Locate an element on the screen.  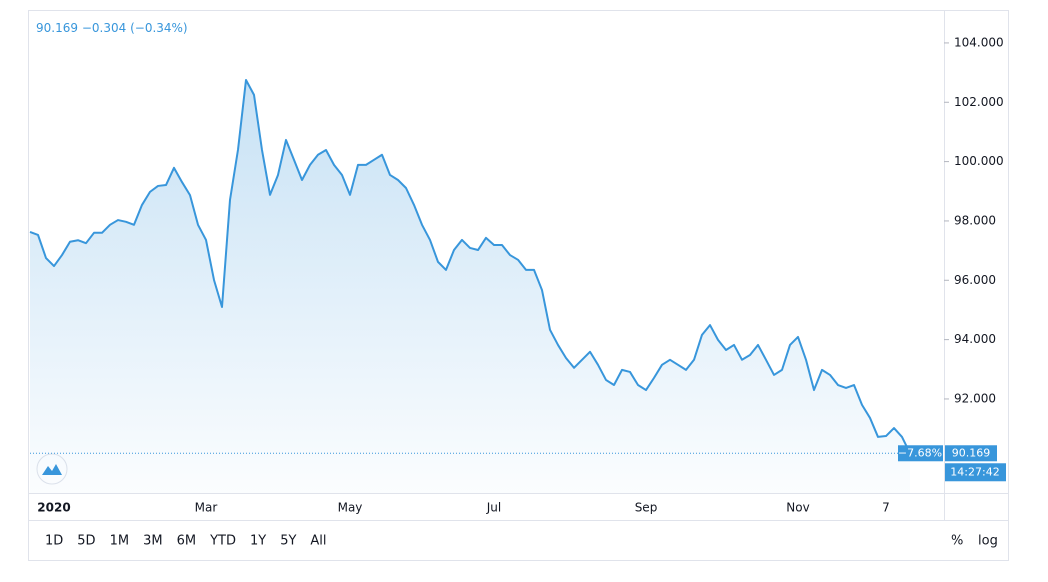
time-badge is located at coordinates (975, 472).